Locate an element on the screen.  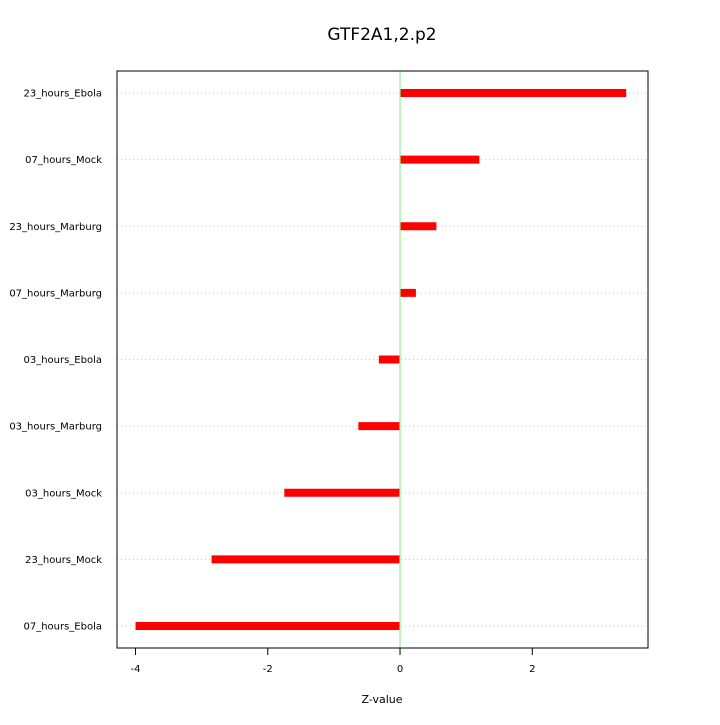
bar-07_hours_Mock is located at coordinates (440, 159).